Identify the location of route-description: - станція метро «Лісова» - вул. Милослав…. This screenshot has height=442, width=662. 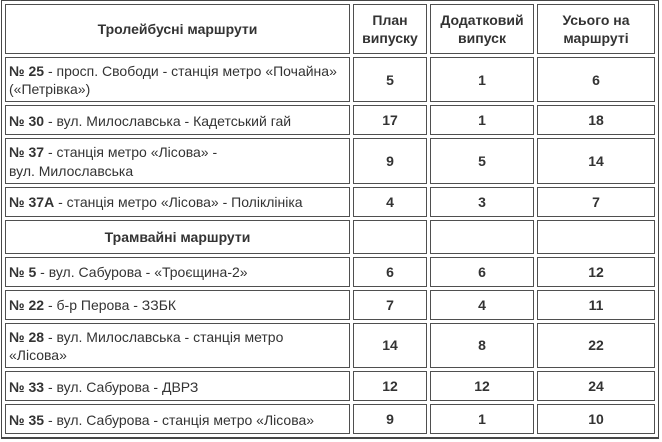
(113, 161).